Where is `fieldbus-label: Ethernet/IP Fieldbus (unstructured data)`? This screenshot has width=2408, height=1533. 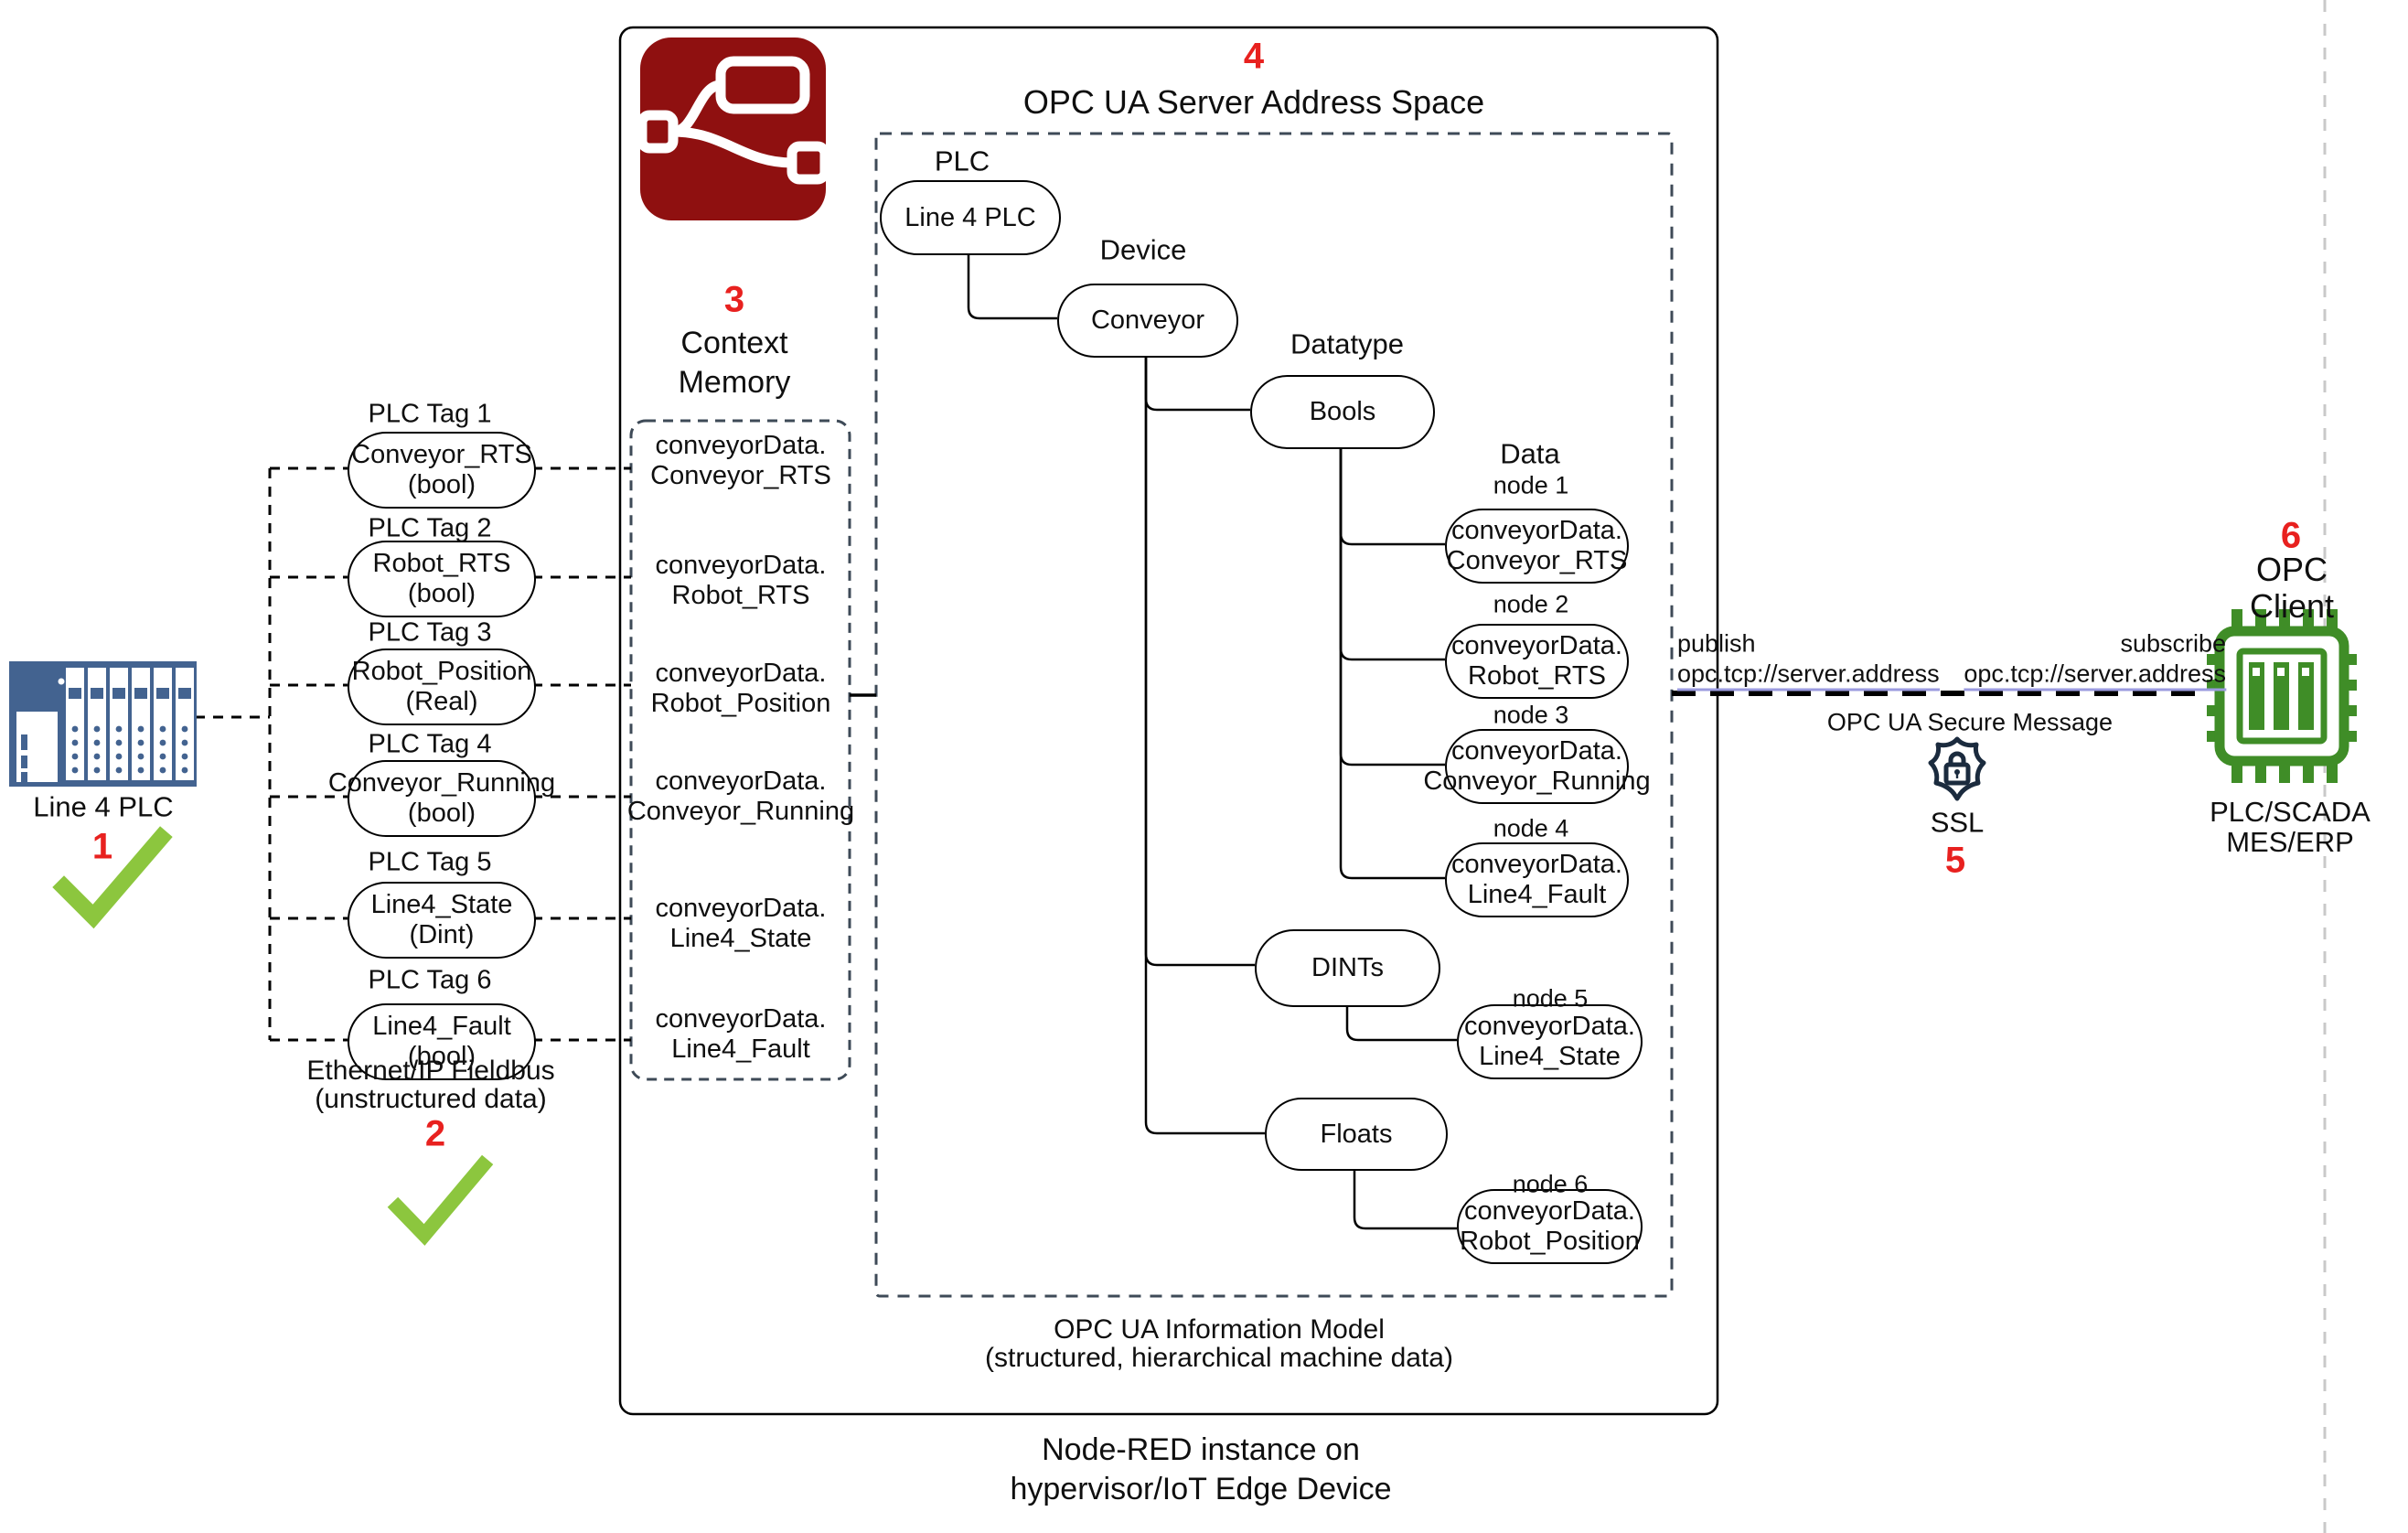 fieldbus-label: Ethernet/IP Fieldbus (unstructured data) is located at coordinates (430, 1085).